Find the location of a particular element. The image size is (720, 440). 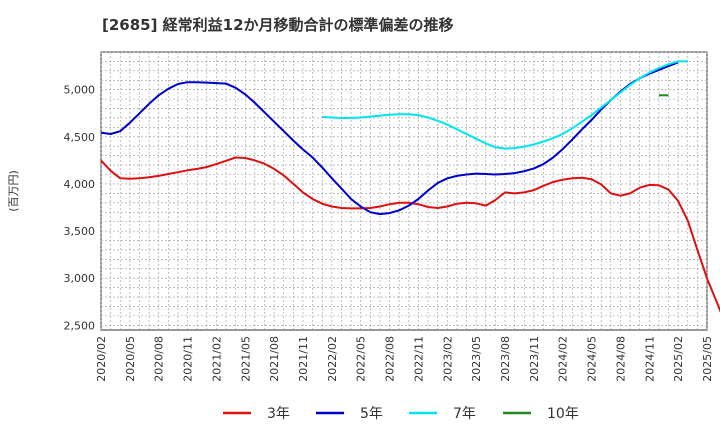

x-tick-label: 2020/11 is located at coordinates (188, 359).